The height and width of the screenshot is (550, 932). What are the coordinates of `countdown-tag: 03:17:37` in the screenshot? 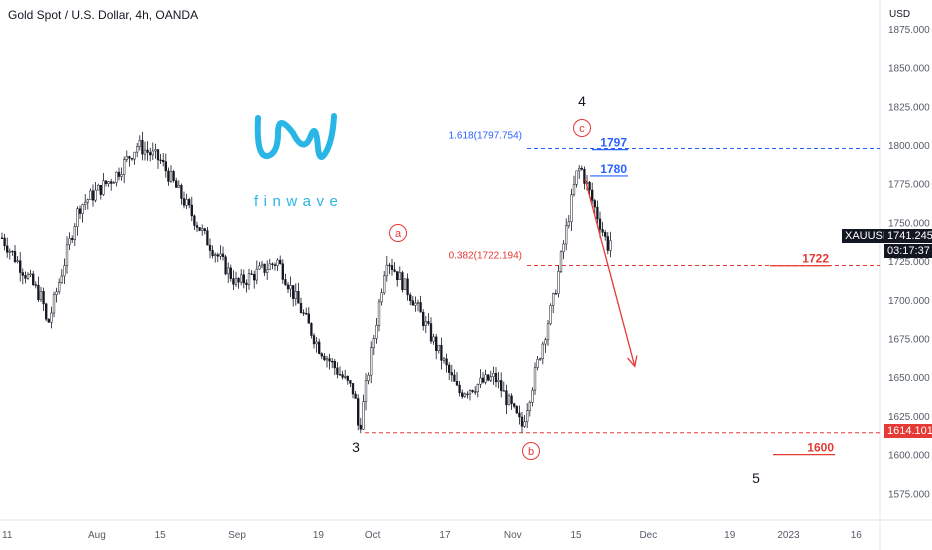 It's located at (908, 251).